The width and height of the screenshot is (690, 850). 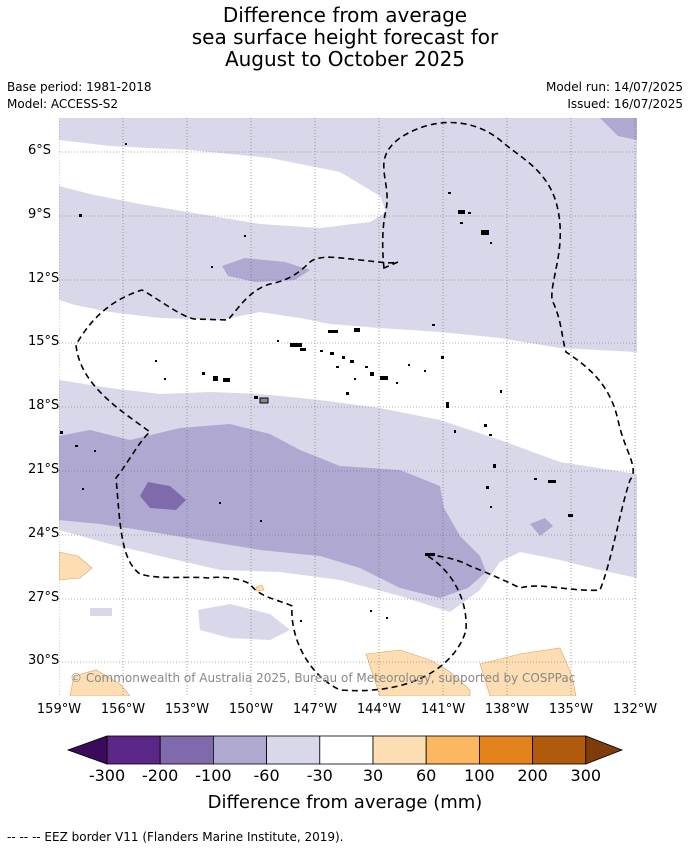 I want to click on model-name: Model: ACCESS-S2, so click(x=63, y=104).